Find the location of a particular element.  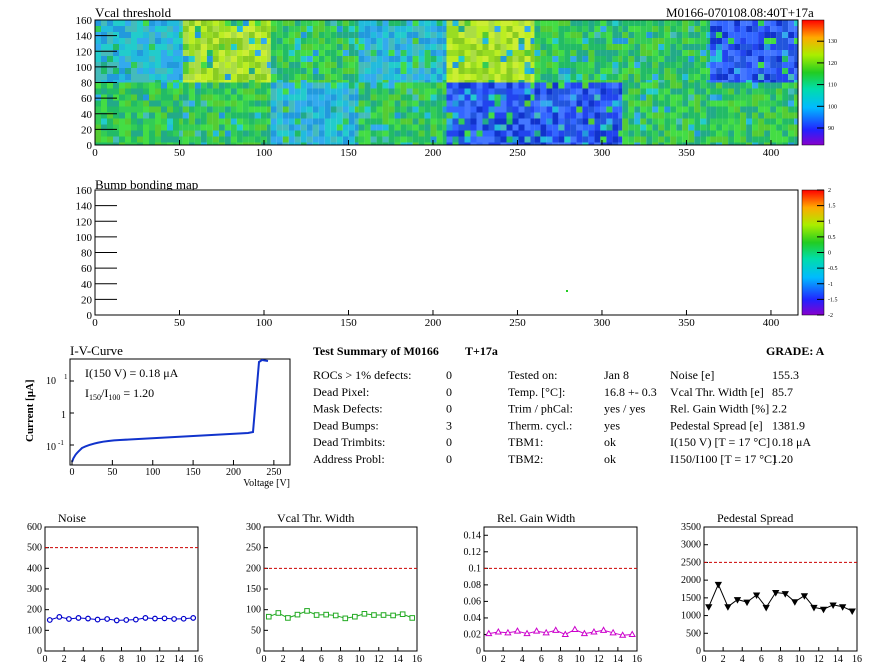

summary-value: 0.18 μA is located at coordinates (791, 442).